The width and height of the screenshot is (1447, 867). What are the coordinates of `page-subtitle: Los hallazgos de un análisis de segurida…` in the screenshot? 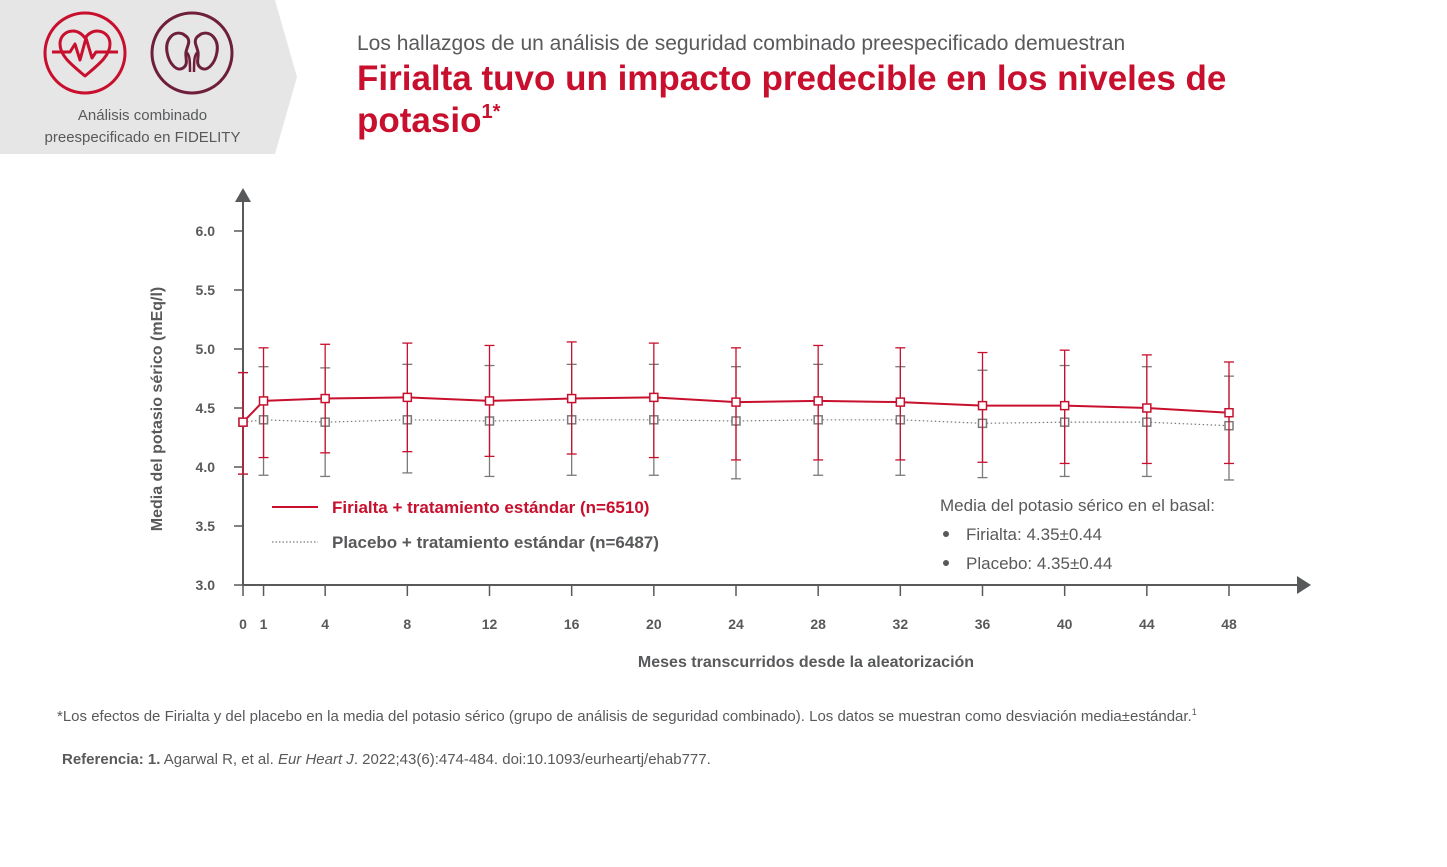 It's located at (741, 43).